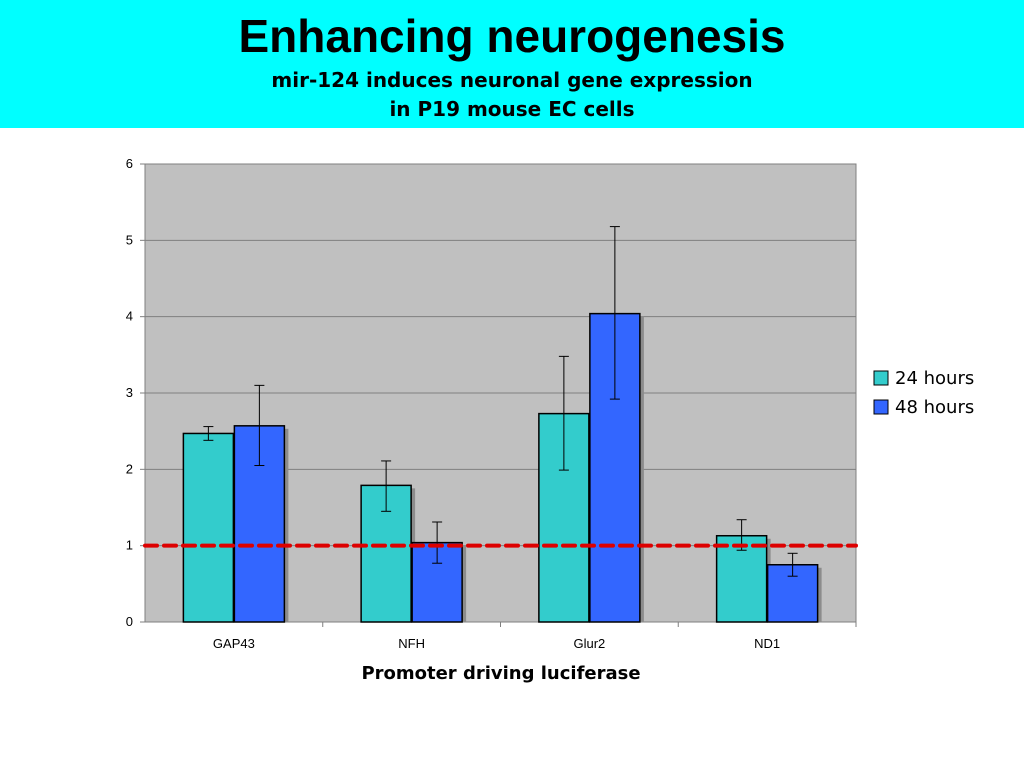 The image size is (1024, 768). Describe the element at coordinates (129, 621) in the screenshot. I see `y-tick-label: 0` at that location.